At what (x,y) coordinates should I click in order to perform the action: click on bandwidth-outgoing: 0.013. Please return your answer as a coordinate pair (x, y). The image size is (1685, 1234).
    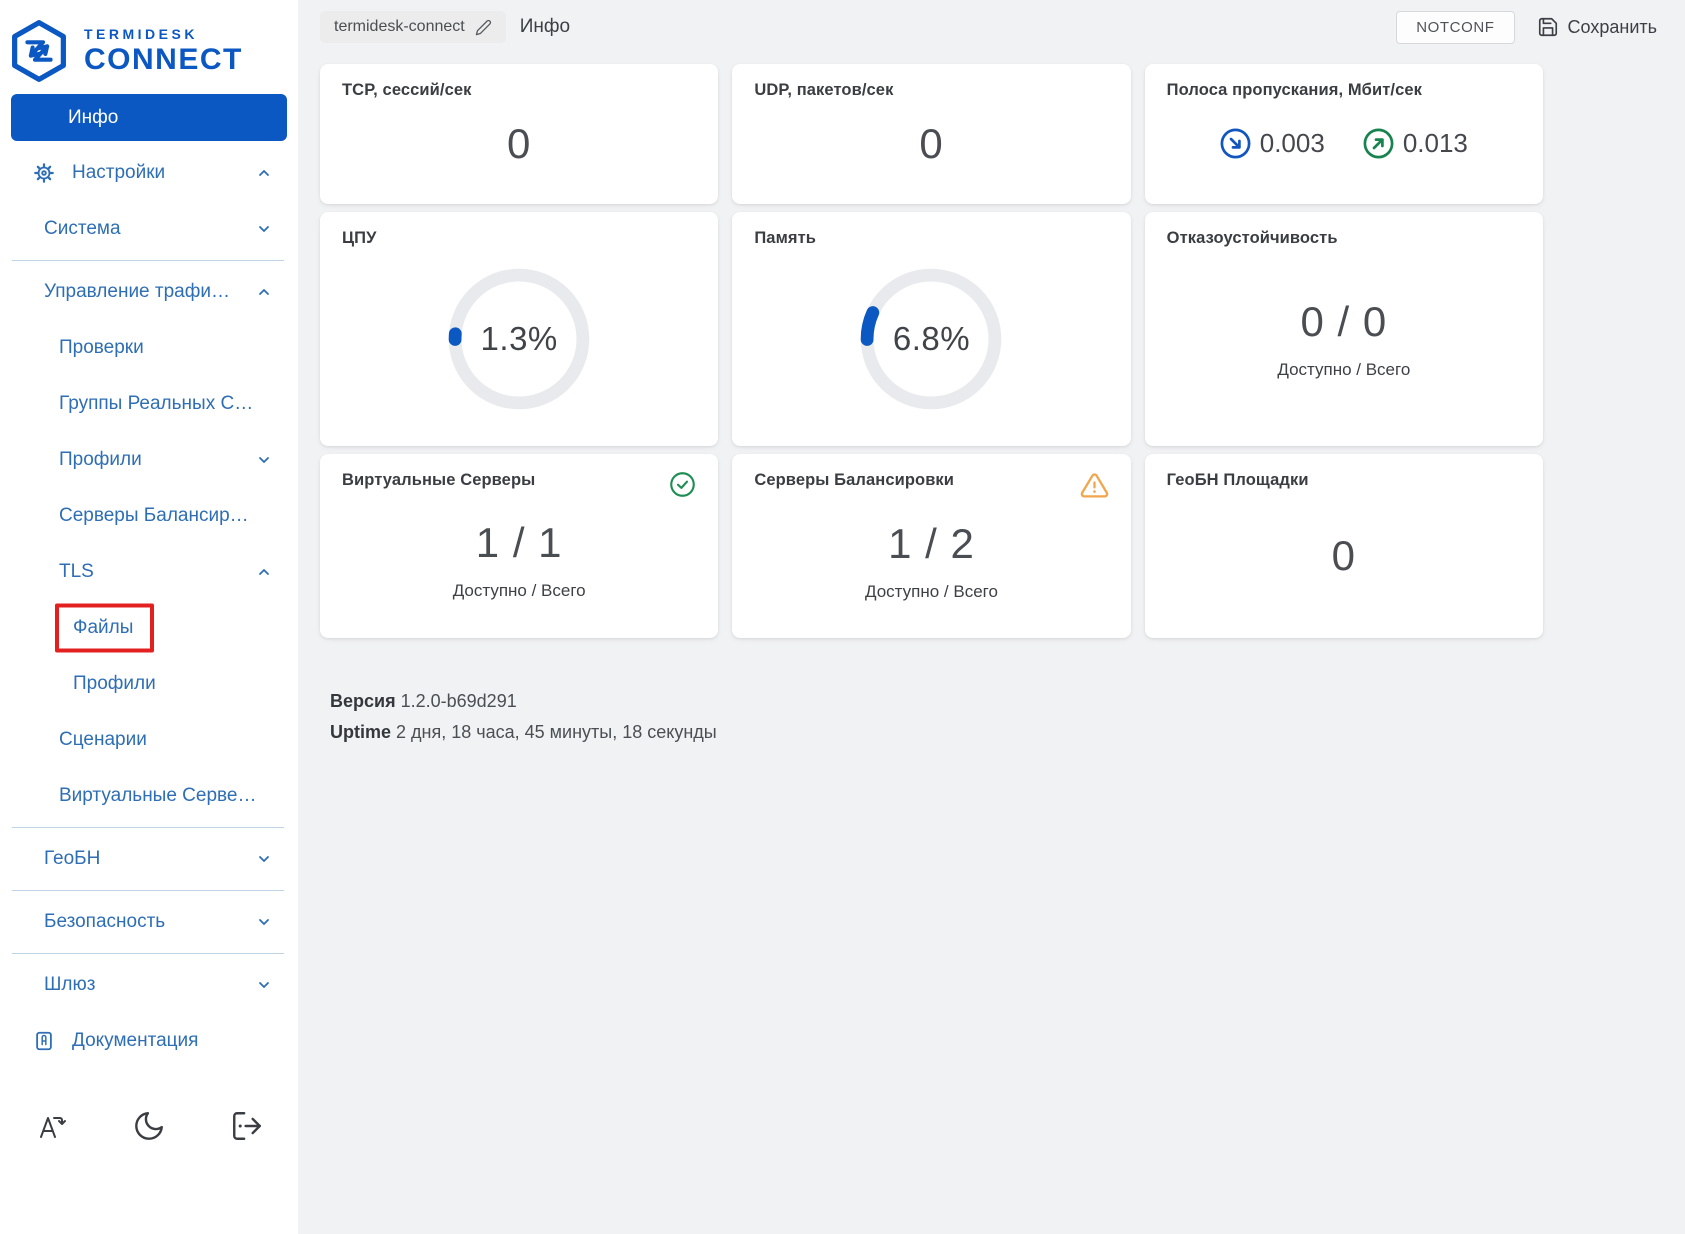
    Looking at the image, I should click on (1415, 143).